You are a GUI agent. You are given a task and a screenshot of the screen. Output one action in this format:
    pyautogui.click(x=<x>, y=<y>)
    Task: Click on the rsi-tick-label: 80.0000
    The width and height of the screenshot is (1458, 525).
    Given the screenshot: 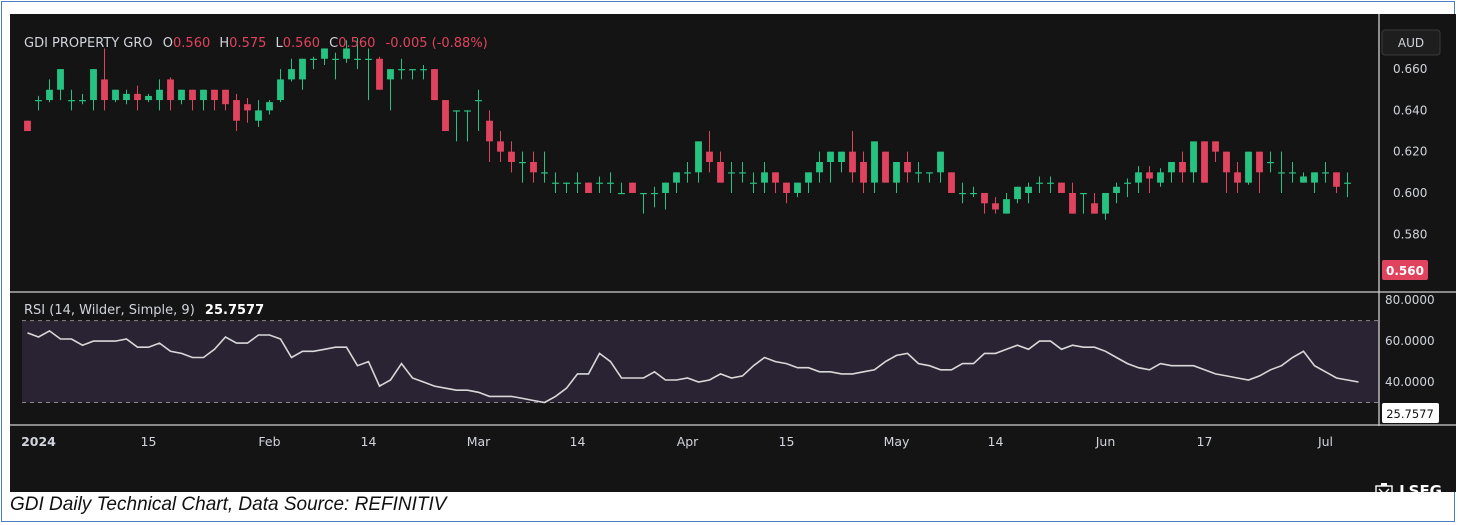 What is the action you would take?
    pyautogui.click(x=1410, y=300)
    